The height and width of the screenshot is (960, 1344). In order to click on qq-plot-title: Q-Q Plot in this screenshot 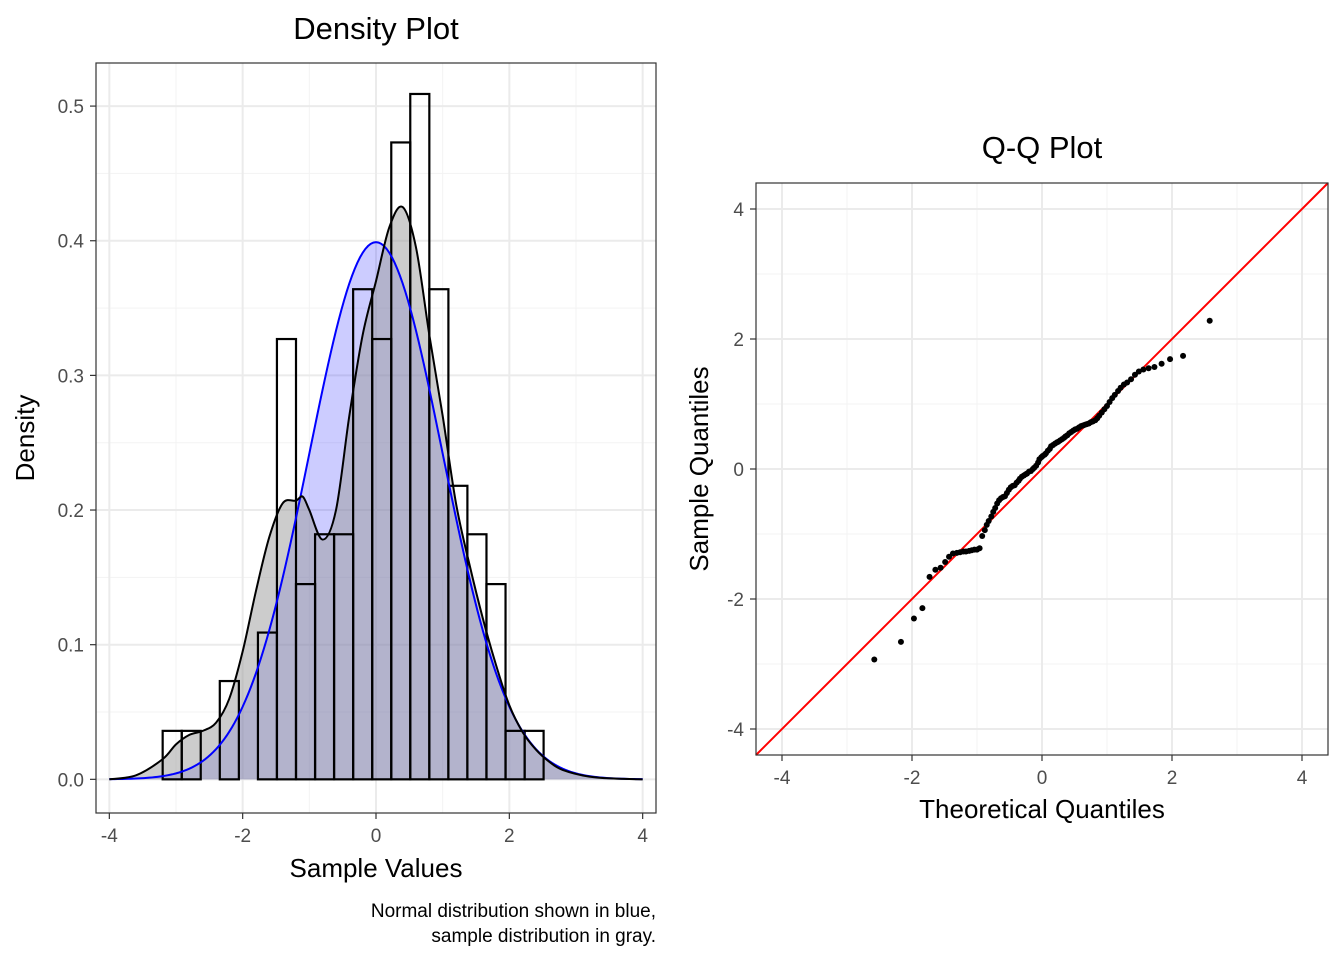, I will do `click(1042, 147)`.